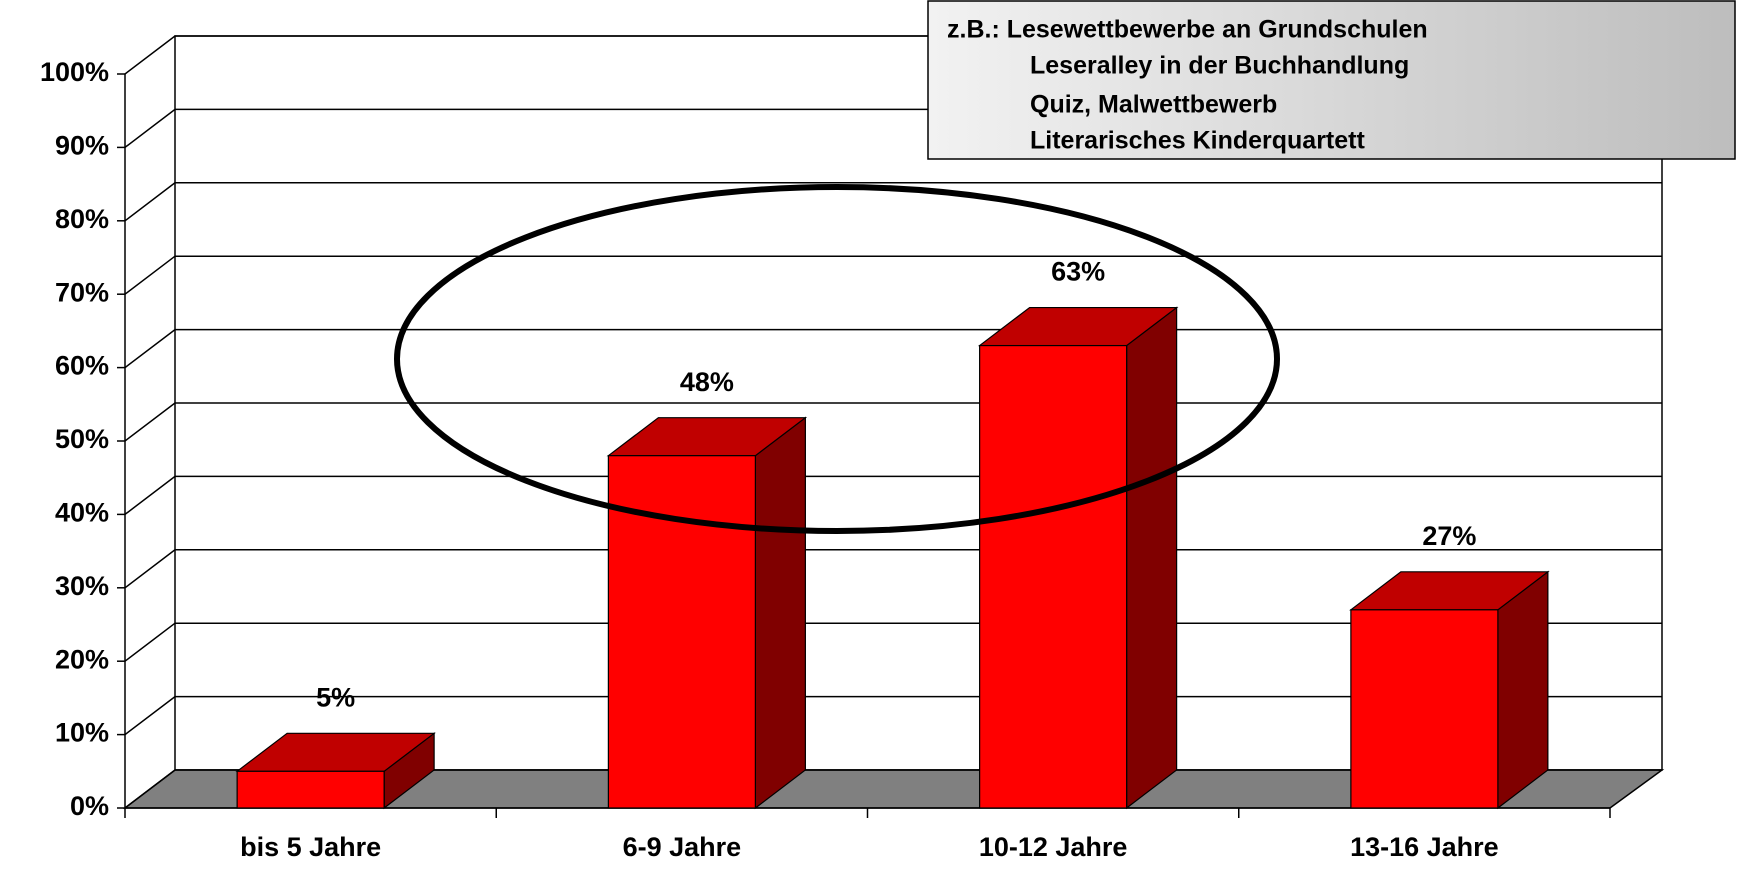 Image resolution: width=1737 pixels, height=876 pixels. I want to click on y-tick-label: 100%, so click(74, 72).